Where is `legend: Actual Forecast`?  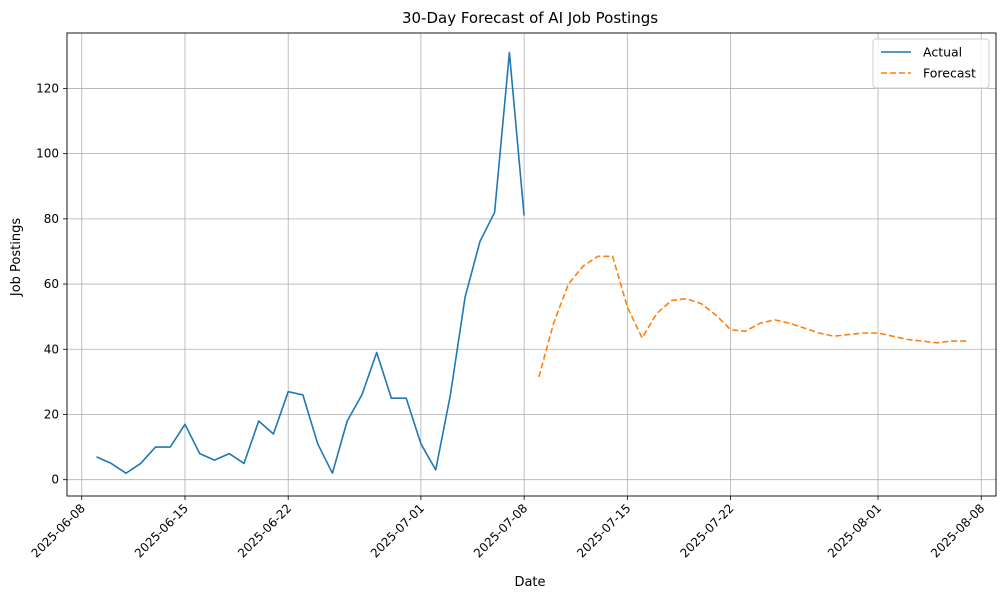
legend: Actual Forecast is located at coordinates (931, 63).